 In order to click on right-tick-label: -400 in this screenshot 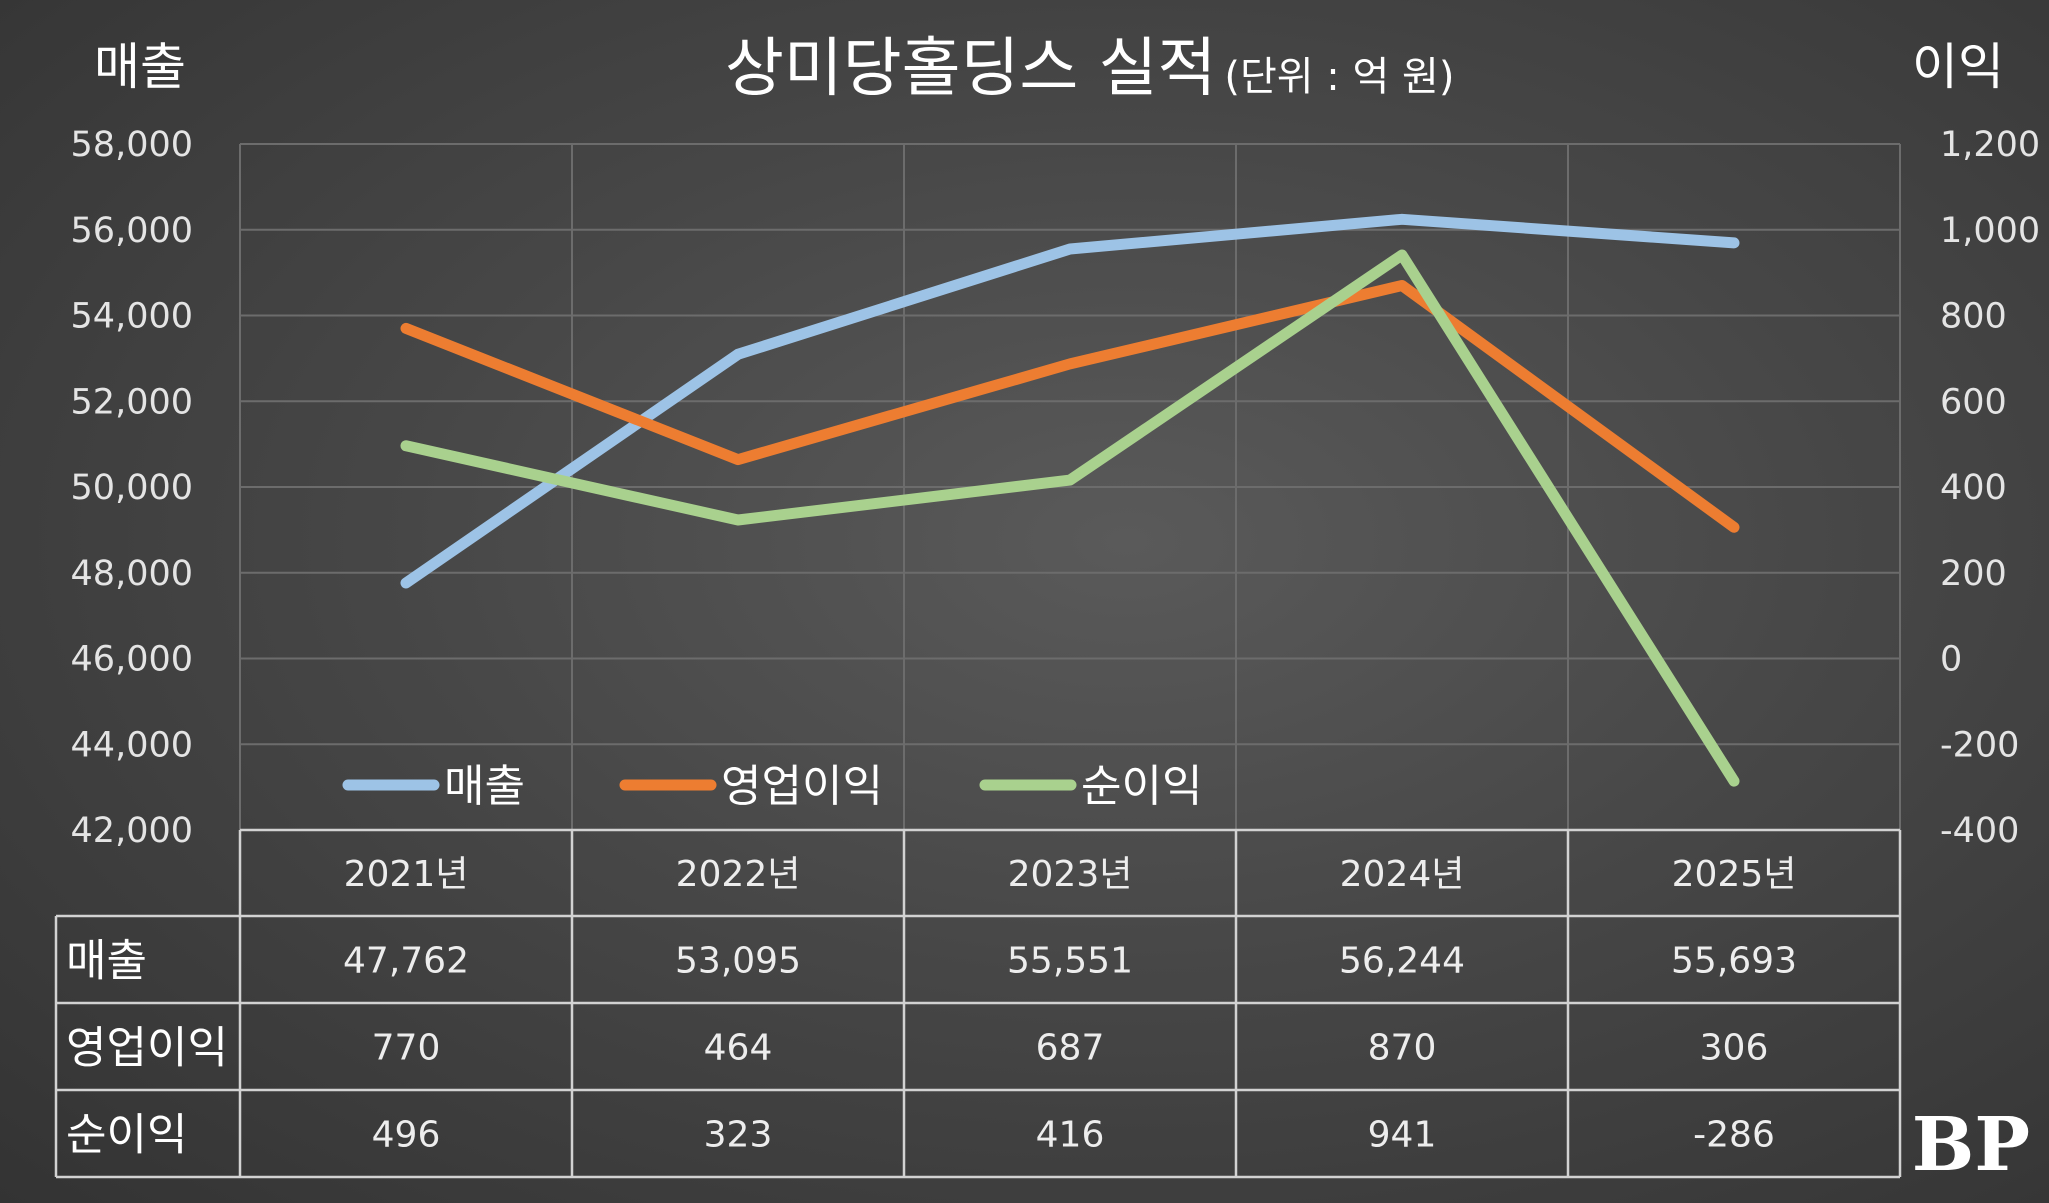, I will do `click(1979, 831)`.